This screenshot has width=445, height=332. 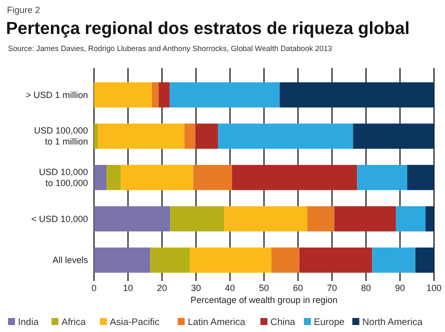 What do you see at coordinates (298, 288) in the screenshot?
I see `x-tick-label: 60` at bounding box center [298, 288].